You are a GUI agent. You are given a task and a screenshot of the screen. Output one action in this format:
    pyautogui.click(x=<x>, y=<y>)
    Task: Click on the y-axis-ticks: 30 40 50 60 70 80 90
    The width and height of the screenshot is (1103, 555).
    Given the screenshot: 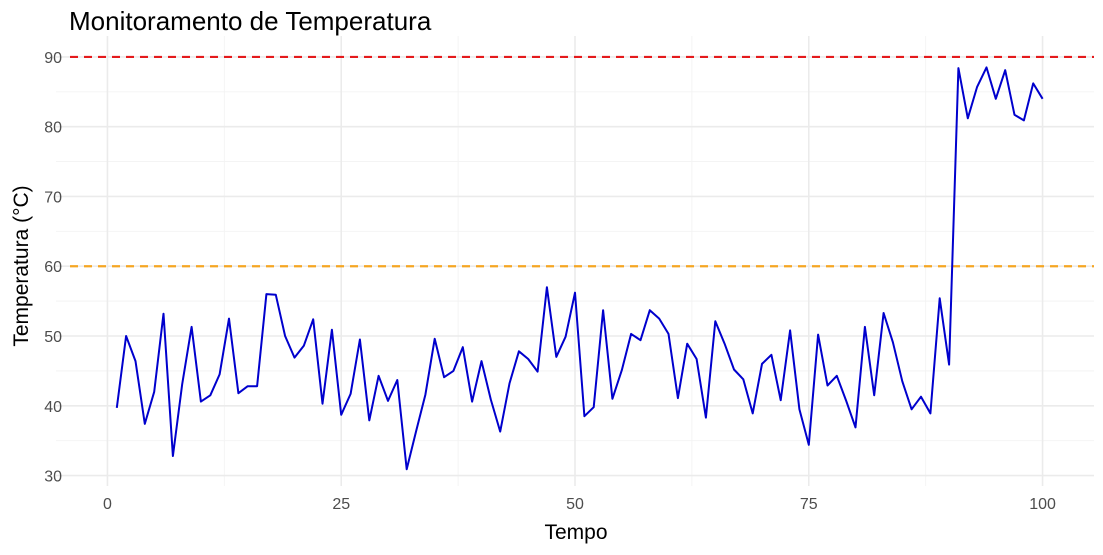 What is the action you would take?
    pyautogui.click(x=53, y=268)
    